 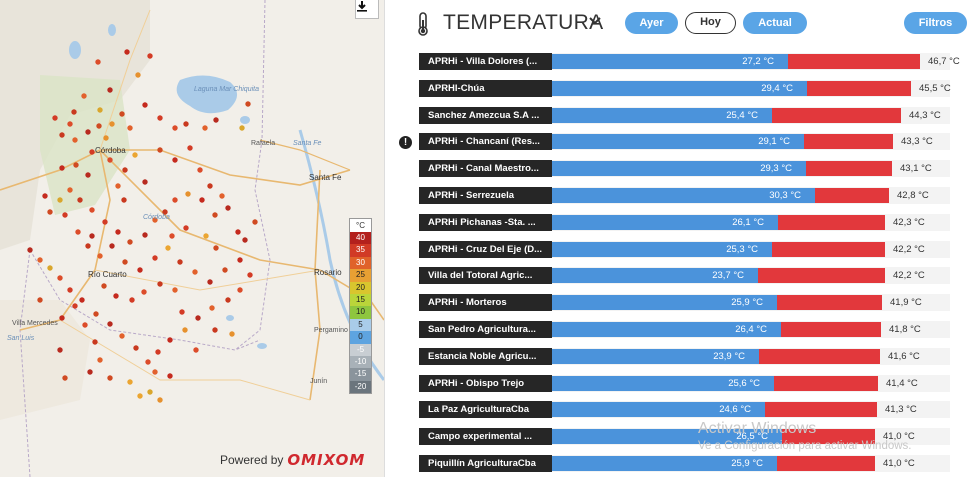 What do you see at coordinates (405, 142) in the screenshot?
I see `warning-icon: !` at bounding box center [405, 142].